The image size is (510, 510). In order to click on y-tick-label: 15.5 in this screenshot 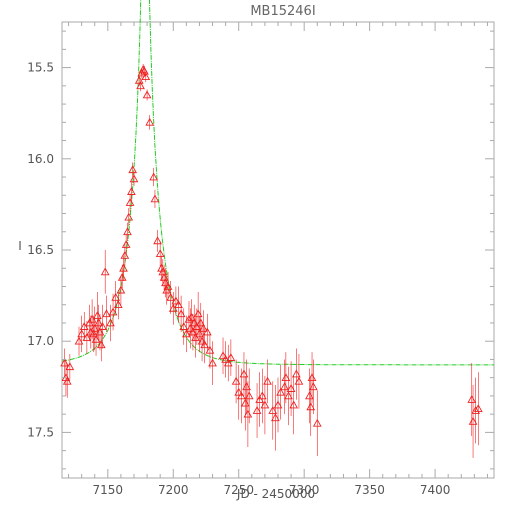, I will do `click(40, 68)`.